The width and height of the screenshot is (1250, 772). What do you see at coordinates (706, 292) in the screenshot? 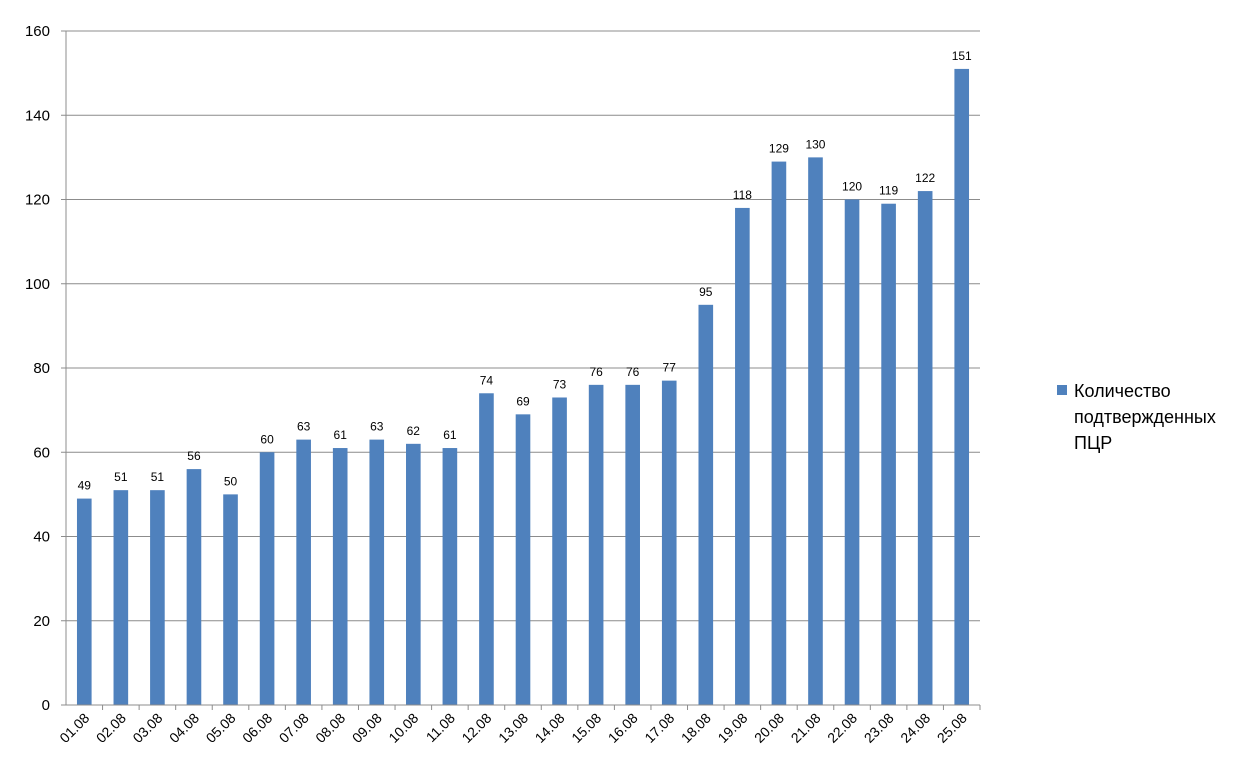
I see `data-label: 95` at bounding box center [706, 292].